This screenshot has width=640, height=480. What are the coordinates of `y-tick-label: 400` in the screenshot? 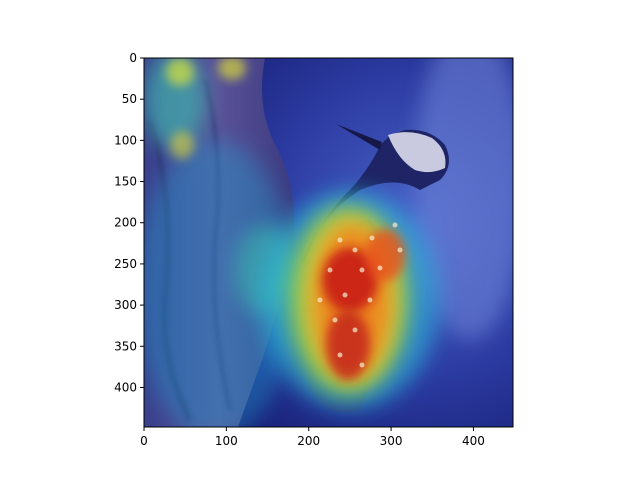 It's located at (125, 387).